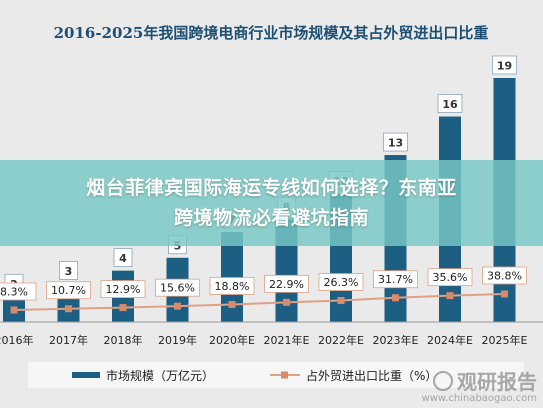 This screenshot has width=543, height=408. I want to click on x-tick-label: 2024年E, so click(450, 340).